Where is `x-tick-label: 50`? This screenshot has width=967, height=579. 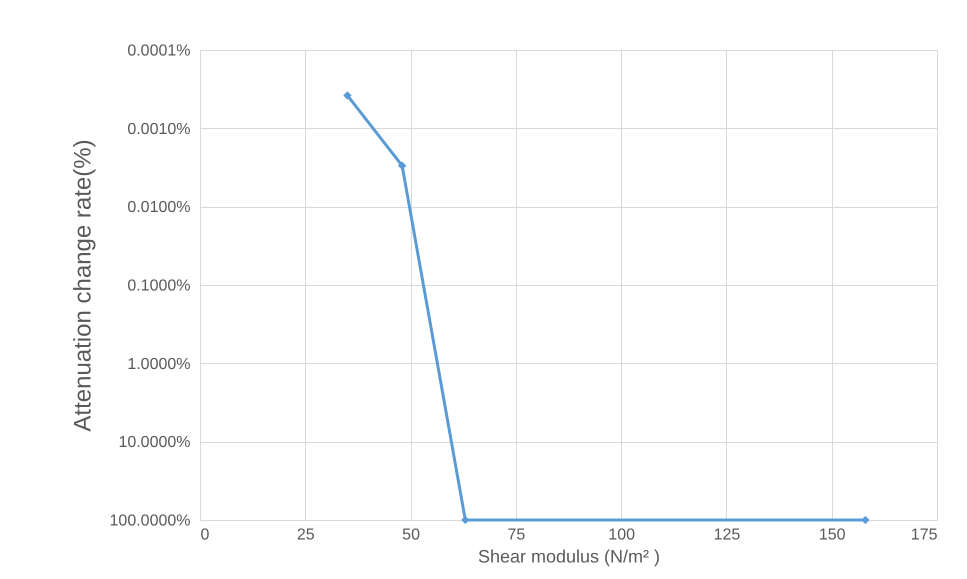 x-tick-label: 50 is located at coordinates (411, 535).